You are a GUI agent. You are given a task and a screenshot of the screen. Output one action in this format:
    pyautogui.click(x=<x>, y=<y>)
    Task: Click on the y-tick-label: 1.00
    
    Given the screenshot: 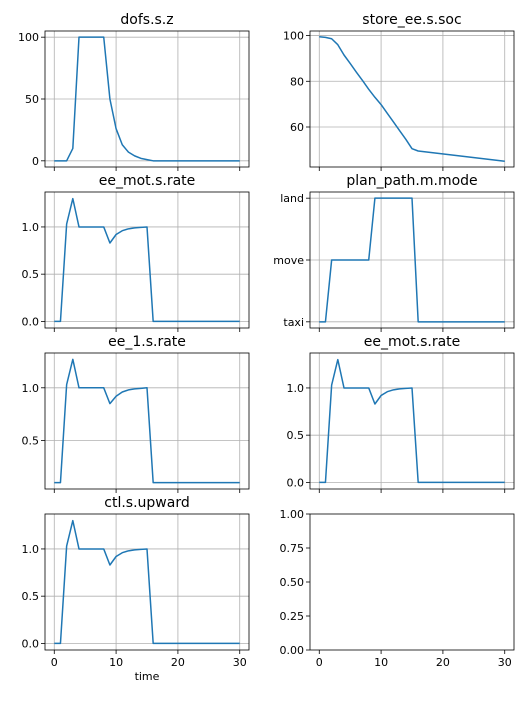 What is the action you would take?
    pyautogui.click(x=292, y=514)
    